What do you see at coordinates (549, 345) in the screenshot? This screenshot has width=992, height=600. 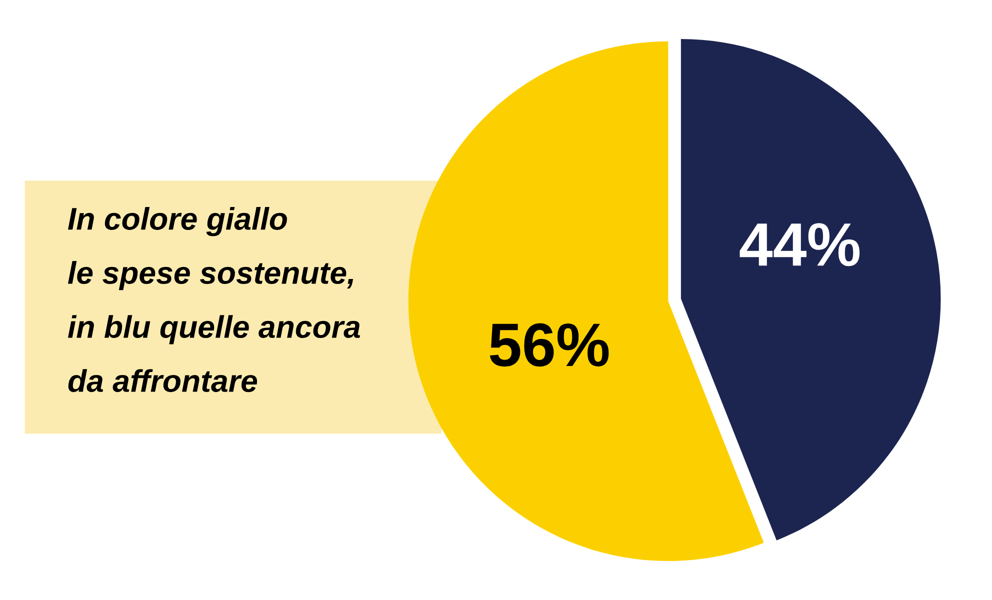 I see `data-label: 56%` at bounding box center [549, 345].